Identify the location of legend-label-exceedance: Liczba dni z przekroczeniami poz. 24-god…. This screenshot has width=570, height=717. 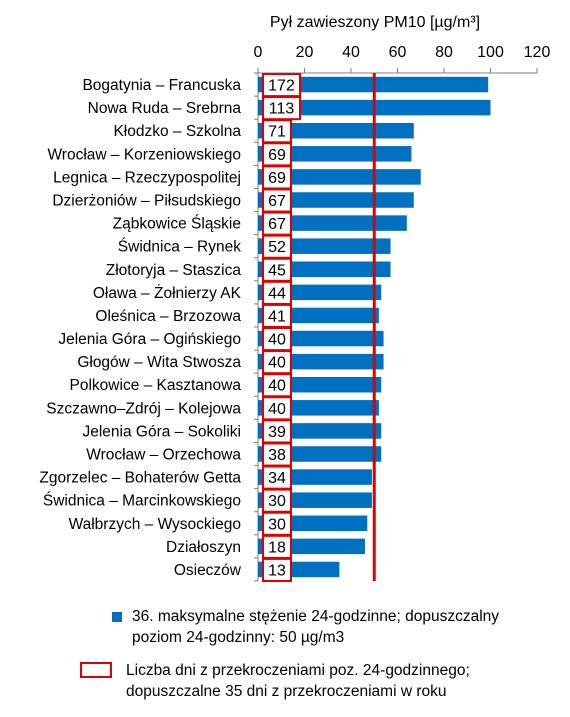
(298, 681).